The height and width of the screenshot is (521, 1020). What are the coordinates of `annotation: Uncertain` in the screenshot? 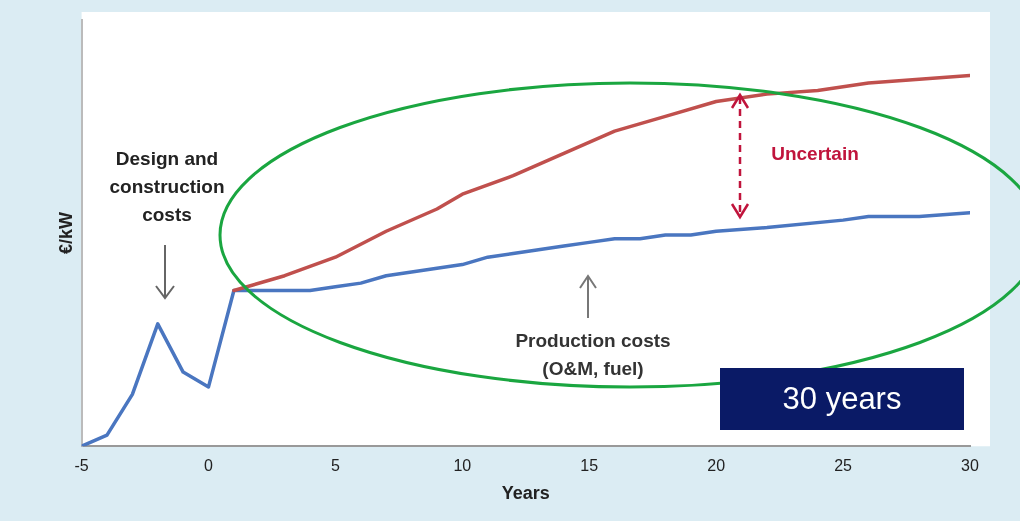 It's located at (815, 154).